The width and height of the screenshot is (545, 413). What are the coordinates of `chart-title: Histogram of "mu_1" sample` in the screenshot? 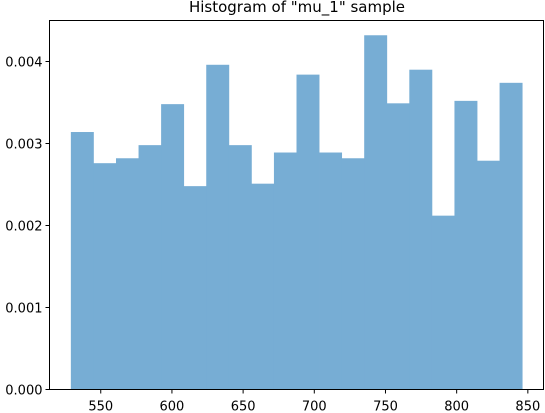 It's located at (297, 8).